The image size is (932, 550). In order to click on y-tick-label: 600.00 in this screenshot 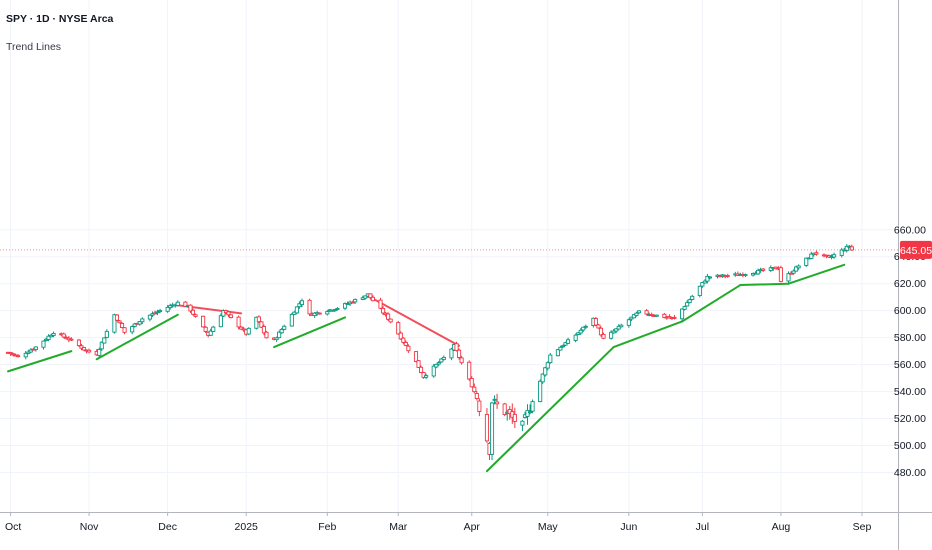, I will do `click(910, 311)`.